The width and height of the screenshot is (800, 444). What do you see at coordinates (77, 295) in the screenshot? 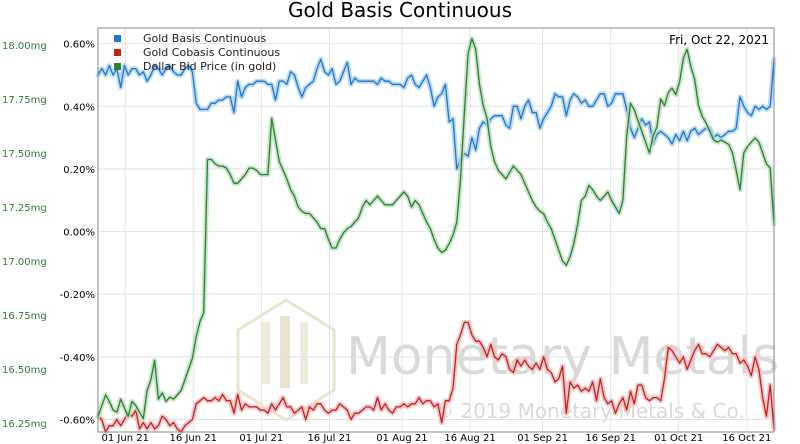
I see `right-axis-tick-label: -0.20%` at bounding box center [77, 295].